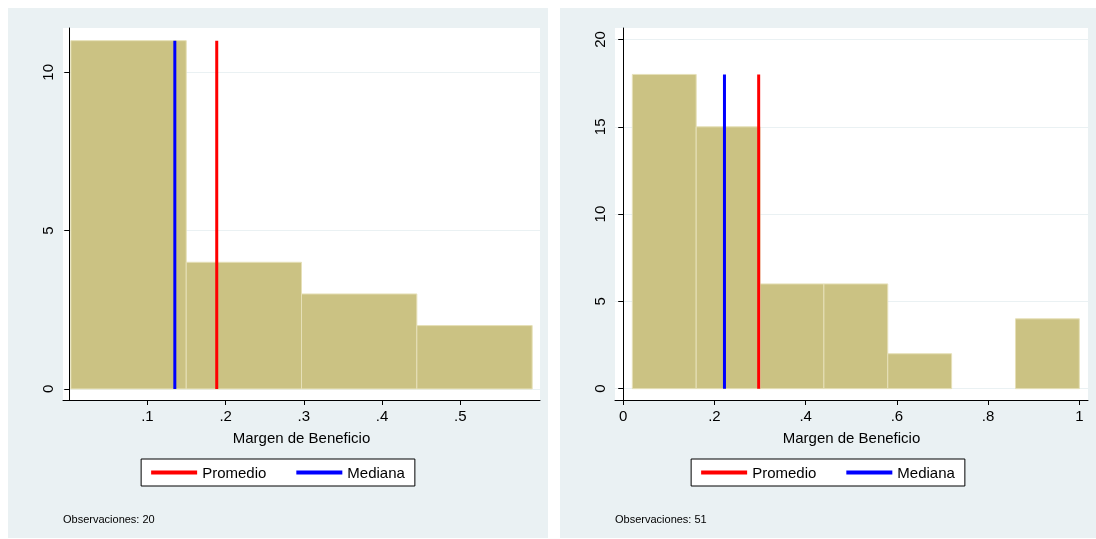  Describe the element at coordinates (304, 415) in the screenshot. I see `x-tick-label: .3` at that location.